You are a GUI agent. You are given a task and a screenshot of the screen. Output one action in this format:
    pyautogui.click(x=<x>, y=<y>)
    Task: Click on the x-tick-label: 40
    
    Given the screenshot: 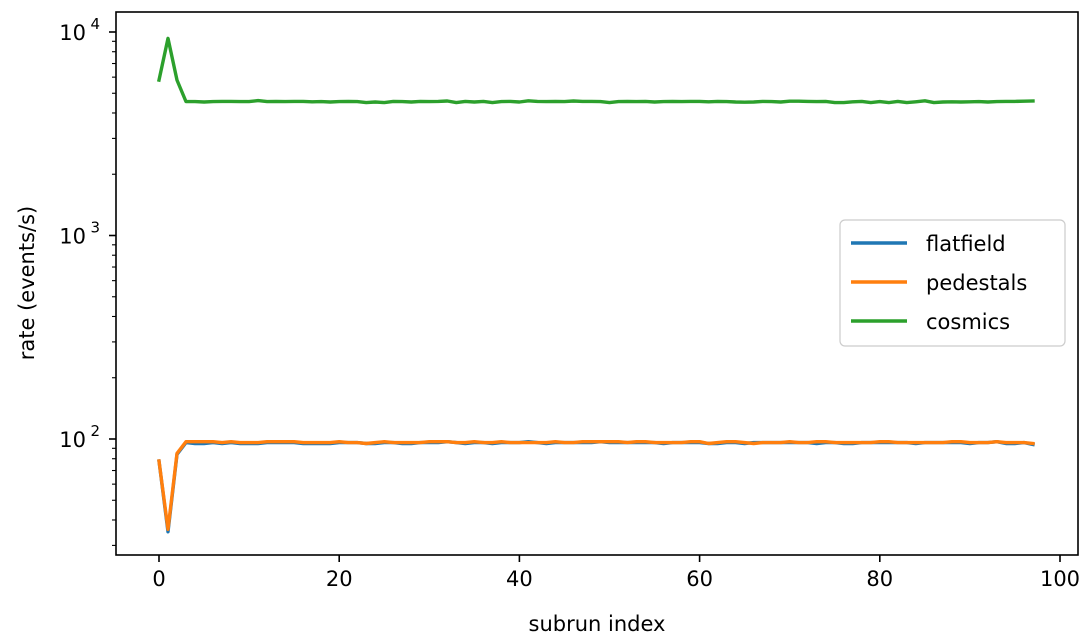 What is the action you would take?
    pyautogui.click(x=519, y=579)
    